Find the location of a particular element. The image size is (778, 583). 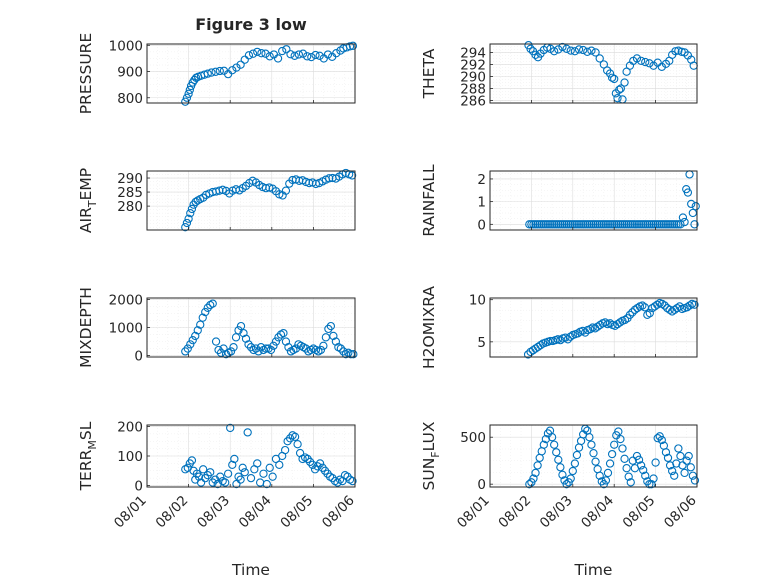

chart-panel: 0 1 2 RAINFALL is located at coordinates (560, 200).